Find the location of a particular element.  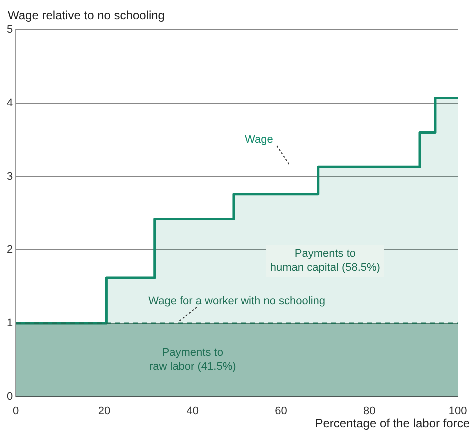

text: Wage is located at coordinates (259, 140).